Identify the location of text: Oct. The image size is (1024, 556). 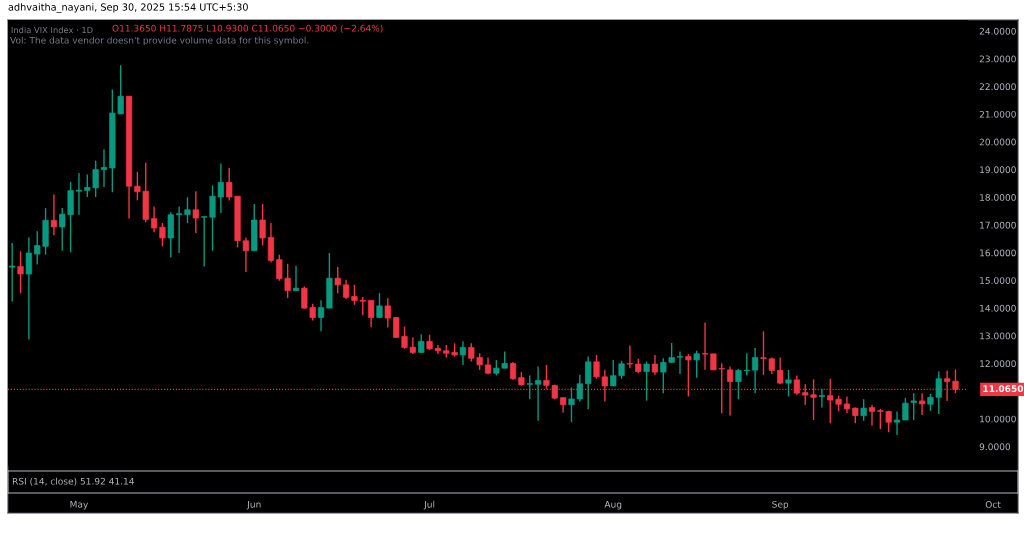
(993, 504).